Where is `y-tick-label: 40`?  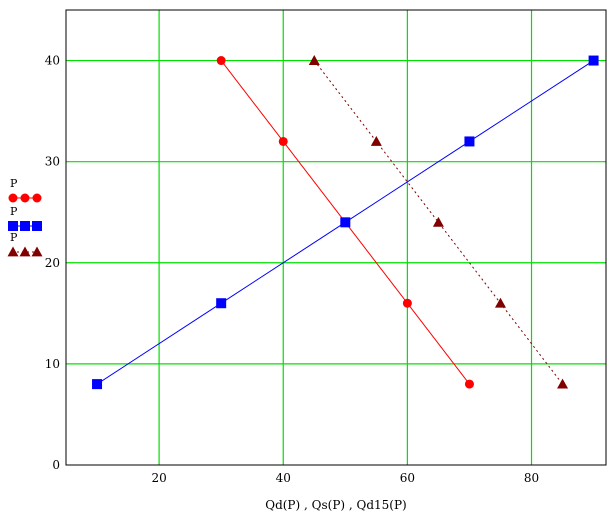 y-tick-label: 40 is located at coordinates (52, 61).